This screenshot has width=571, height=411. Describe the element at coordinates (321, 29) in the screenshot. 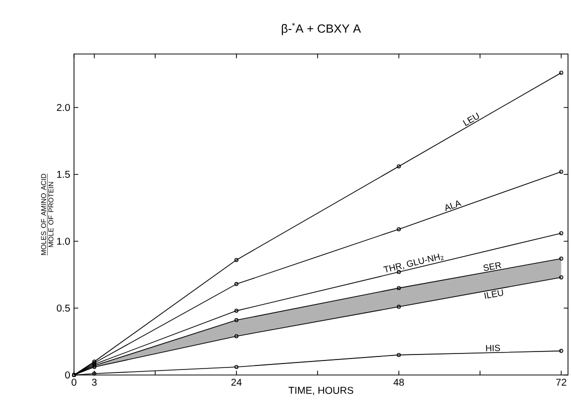

I see `chart-title: β-$^{*}$A + CBXY A` at that location.